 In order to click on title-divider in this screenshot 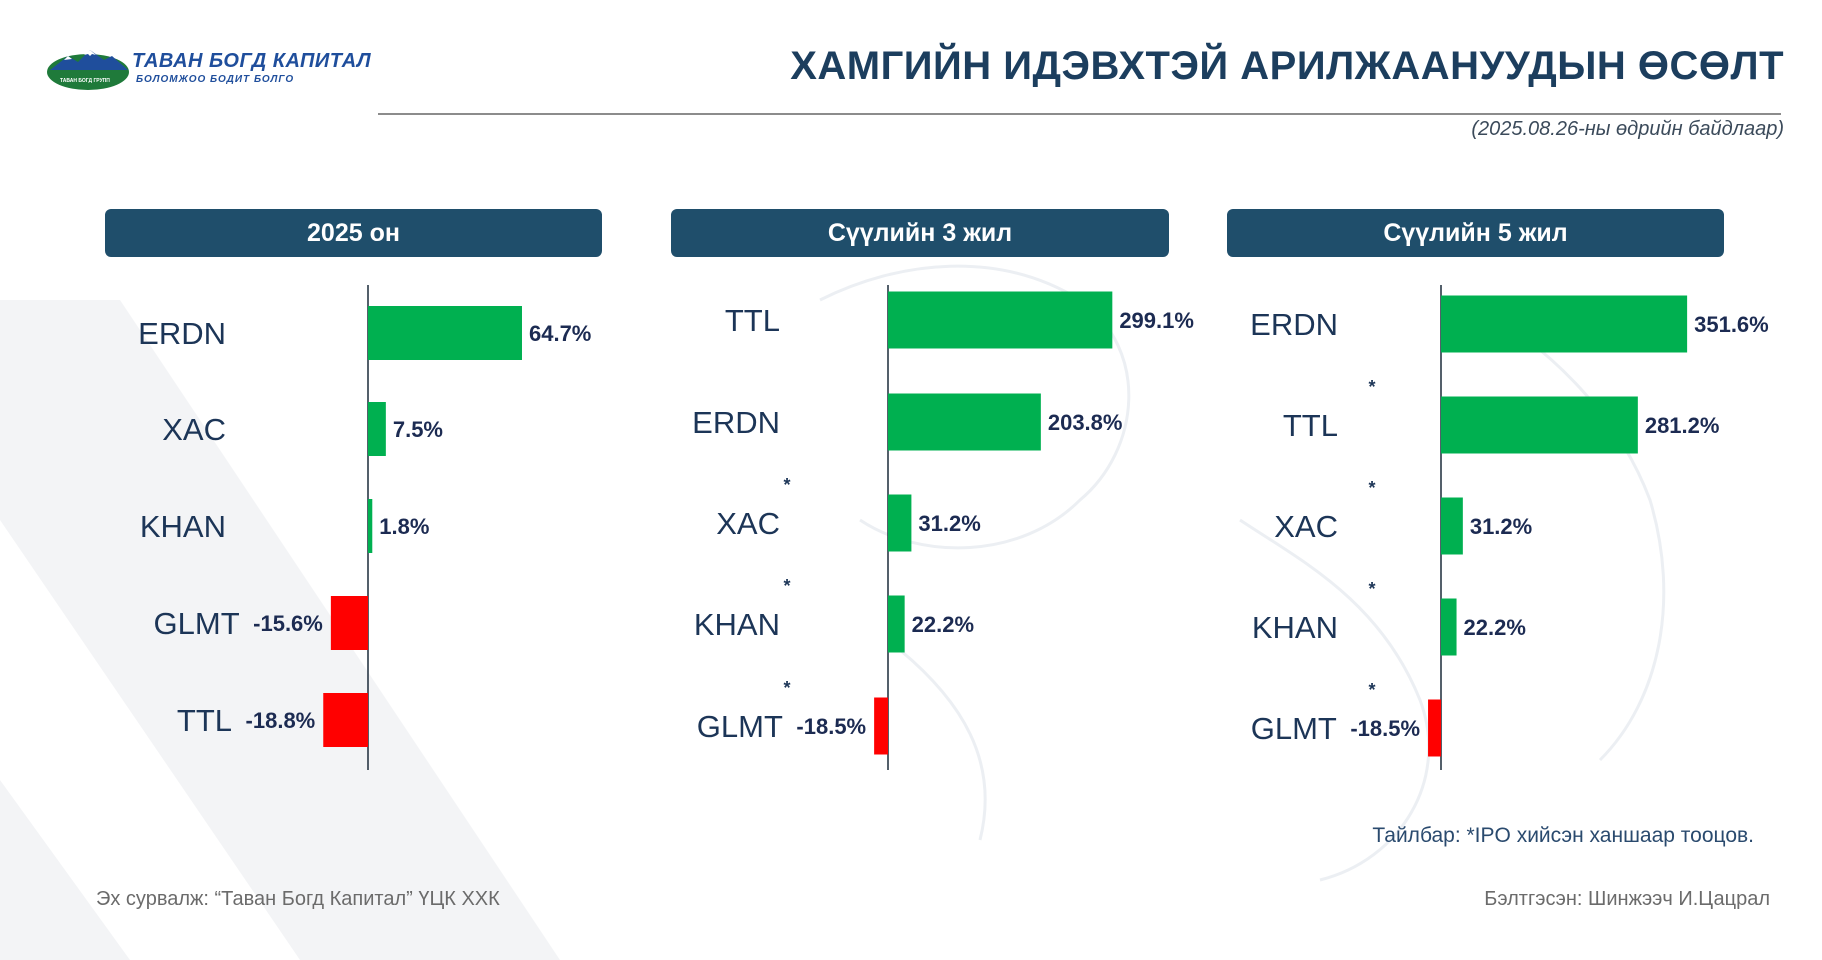, I will do `click(1079, 114)`.